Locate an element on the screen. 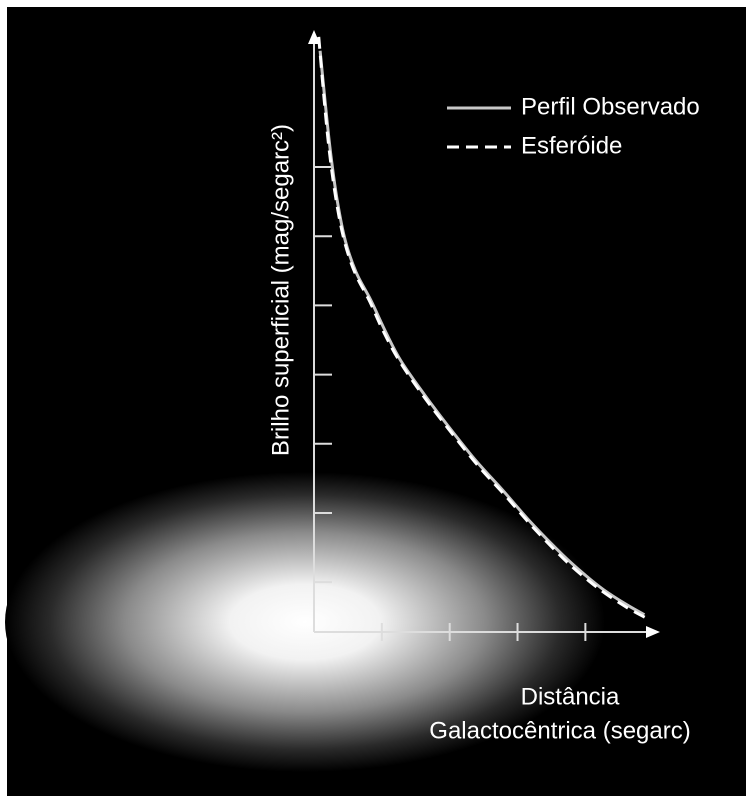  x-axis-label: Galactocêntrica (segarc) is located at coordinates (559, 730).